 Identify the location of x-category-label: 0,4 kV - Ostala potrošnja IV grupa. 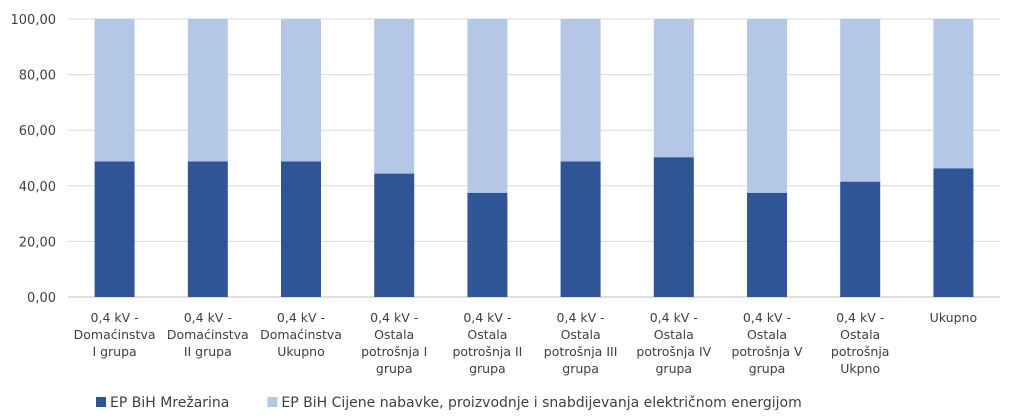
(673, 343).